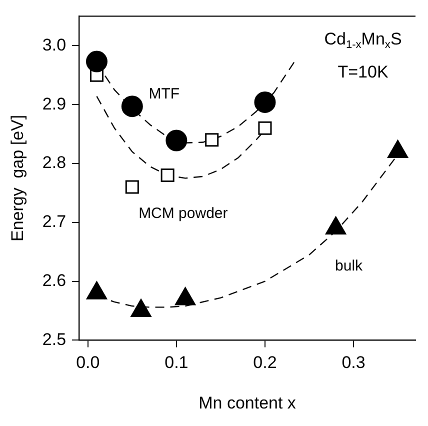 The width and height of the screenshot is (428, 426). What do you see at coordinates (17, 178) in the screenshot?
I see `y-axis-title: Energy gap [eV]` at bounding box center [17, 178].